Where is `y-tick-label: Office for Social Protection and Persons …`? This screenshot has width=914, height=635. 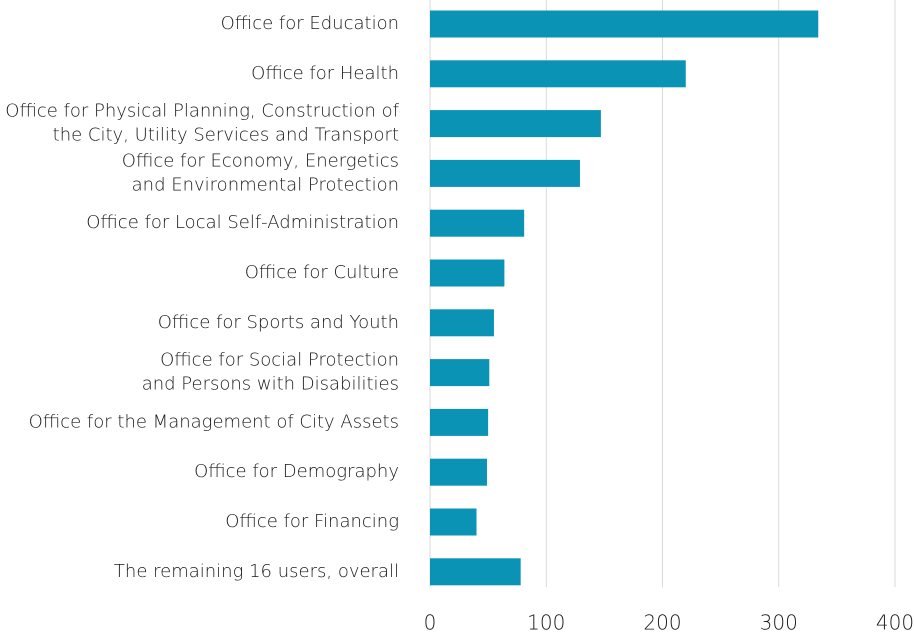 y-tick-label: Office for Social Protection and Persons … is located at coordinates (270, 372).